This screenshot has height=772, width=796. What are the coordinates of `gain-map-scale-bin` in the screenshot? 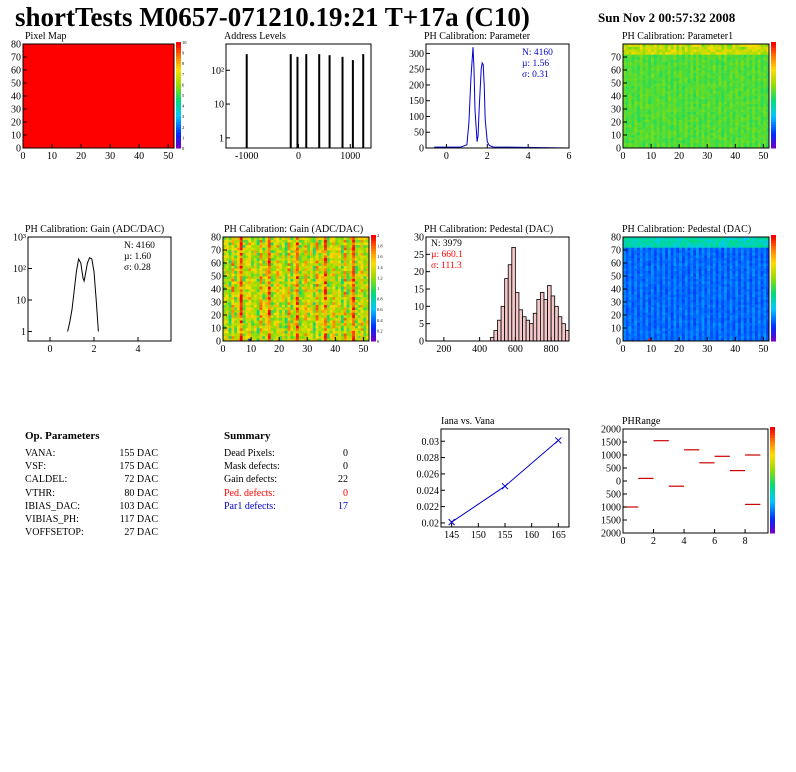 It's located at (373, 255).